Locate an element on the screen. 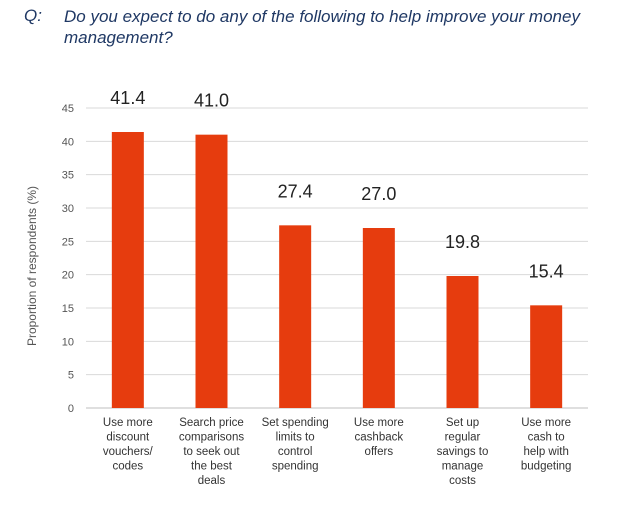 This screenshot has width=632, height=512. y-tick-label: 25 is located at coordinates (68, 242).